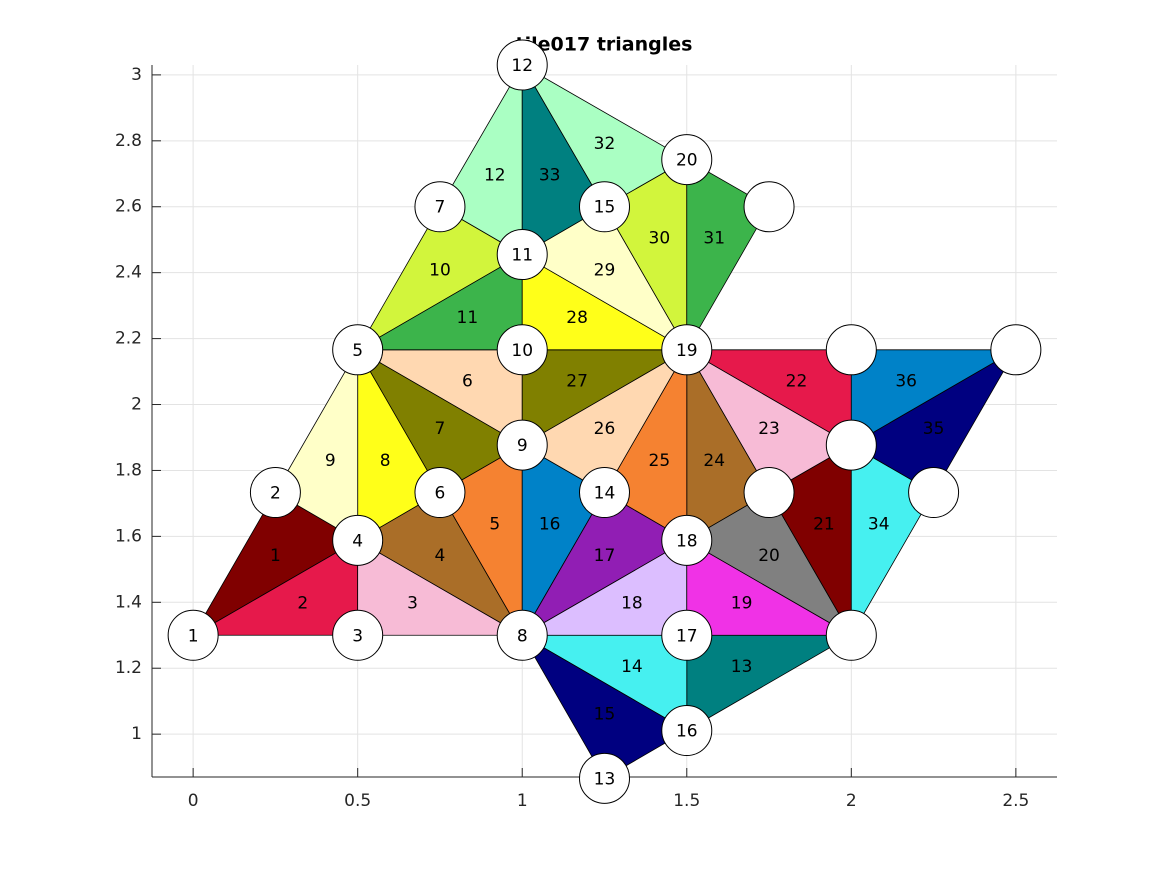 The image size is (1167, 875). What do you see at coordinates (440, 429) in the screenshot?
I see `triangle-label: 7` at bounding box center [440, 429].